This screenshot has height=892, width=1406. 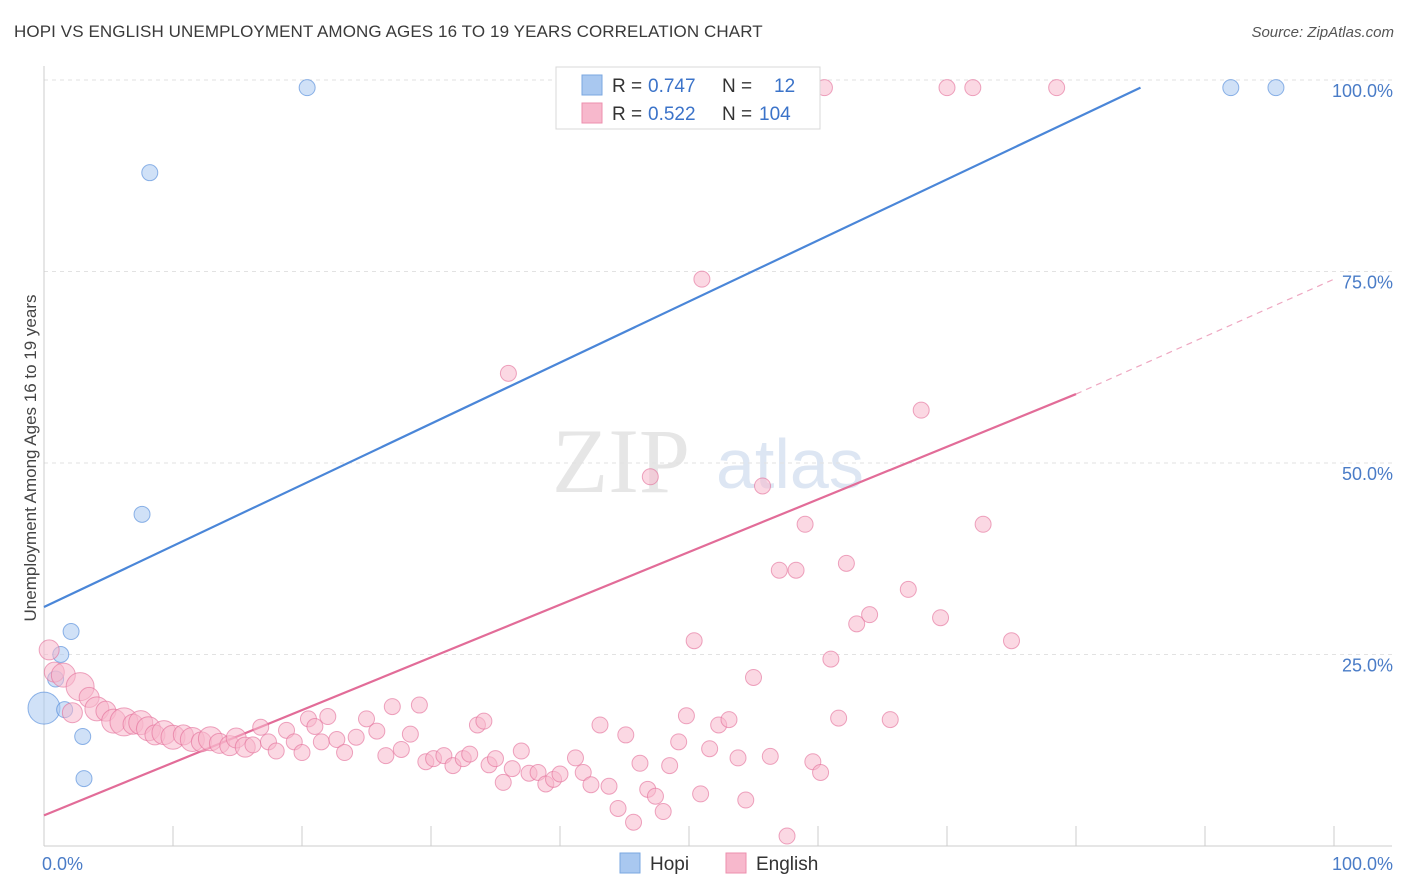 I want to click on english-n-label: N =, so click(x=737, y=114).